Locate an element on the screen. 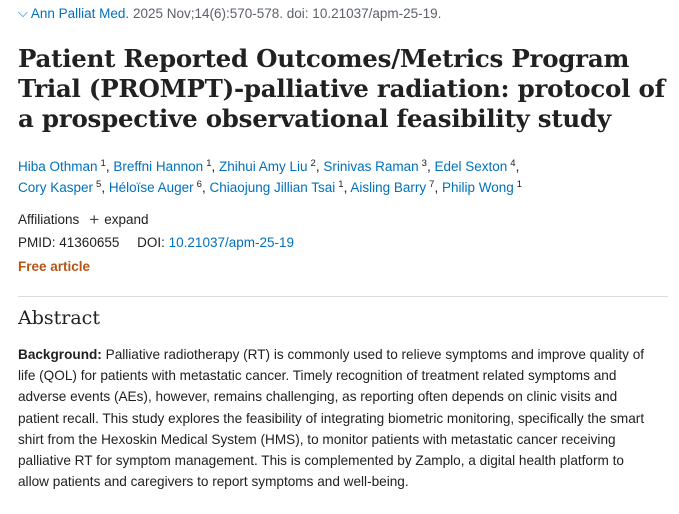 Image resolution: width=679 pixels, height=514 pixels. author-name: Aisling Barry is located at coordinates (388, 187).